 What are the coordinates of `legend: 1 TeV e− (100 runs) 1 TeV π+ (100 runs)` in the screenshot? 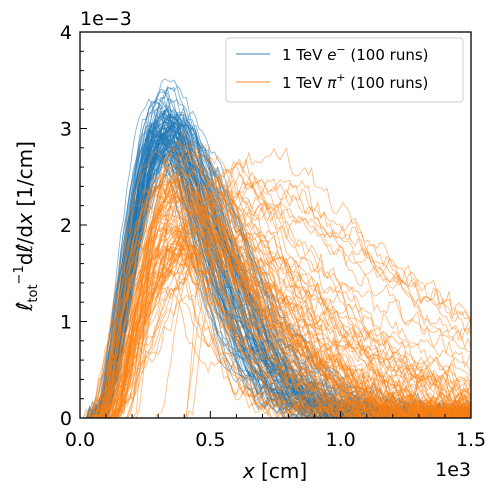 It's located at (344, 70).